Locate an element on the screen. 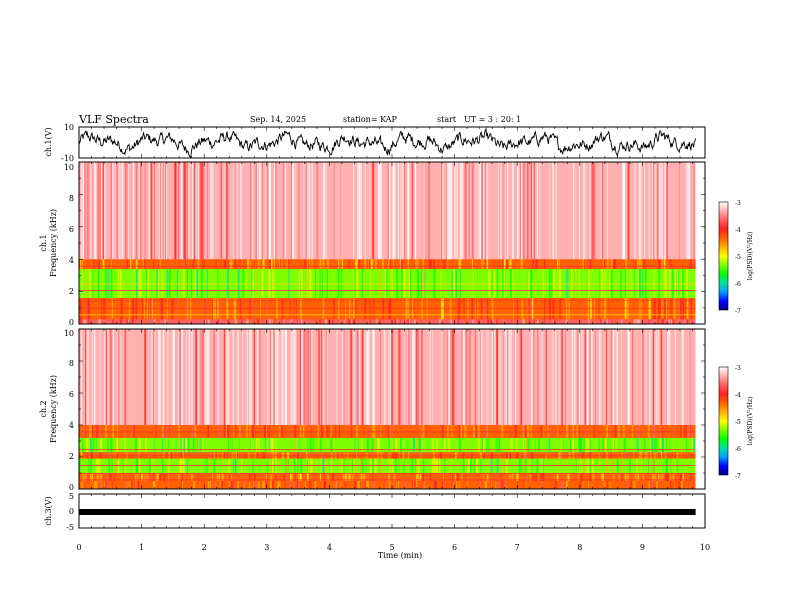 Image resolution: width=792 pixels, height=612 pixels. ch2-ytick-2: 2 is located at coordinates (71, 456).